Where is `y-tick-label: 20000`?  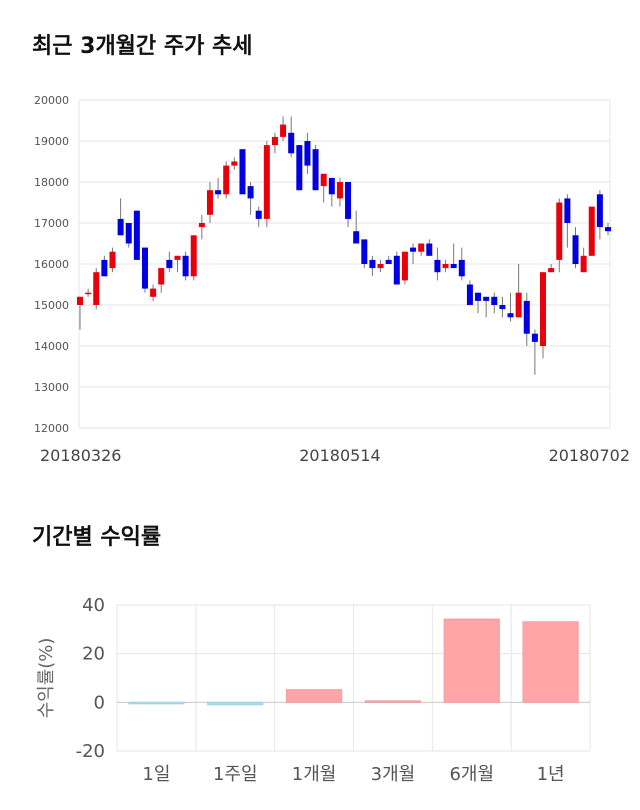 y-tick-label: 20000 is located at coordinates (51, 100).